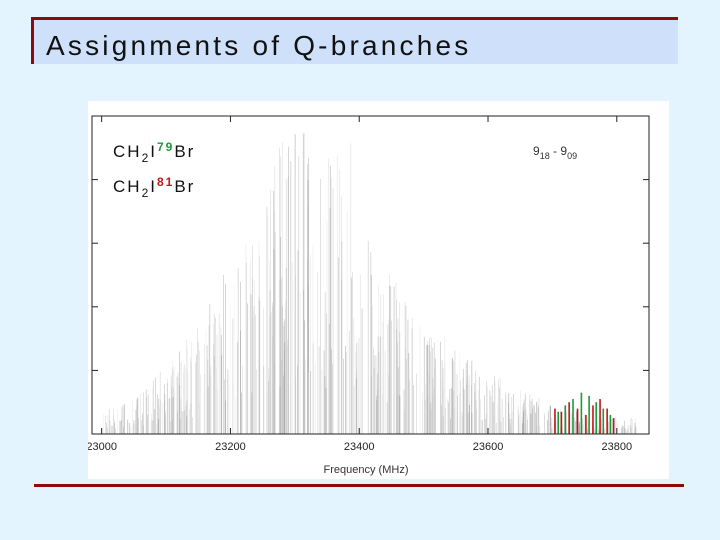 The width and height of the screenshot is (720, 540). I want to click on slide-title: Assignments of Q-branches, so click(259, 45).